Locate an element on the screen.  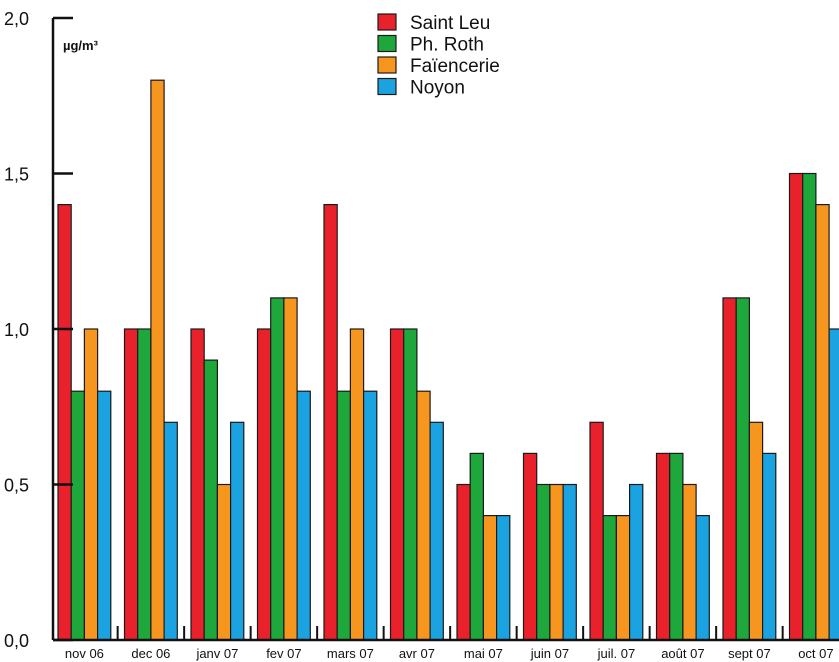
legend-label: Ph. Roth is located at coordinates (447, 45).